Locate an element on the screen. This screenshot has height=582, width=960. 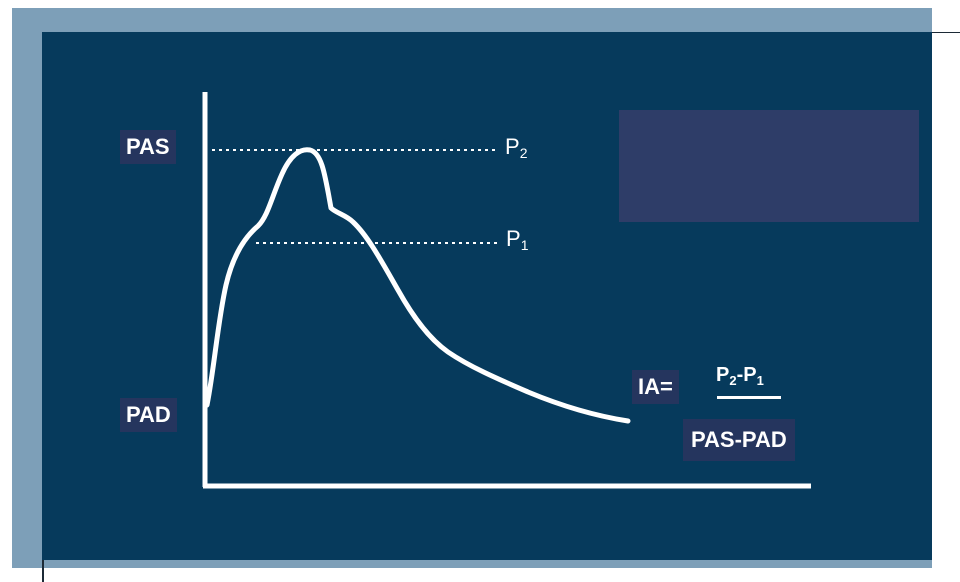
formula-lhs: IA= is located at coordinates (655, 387).